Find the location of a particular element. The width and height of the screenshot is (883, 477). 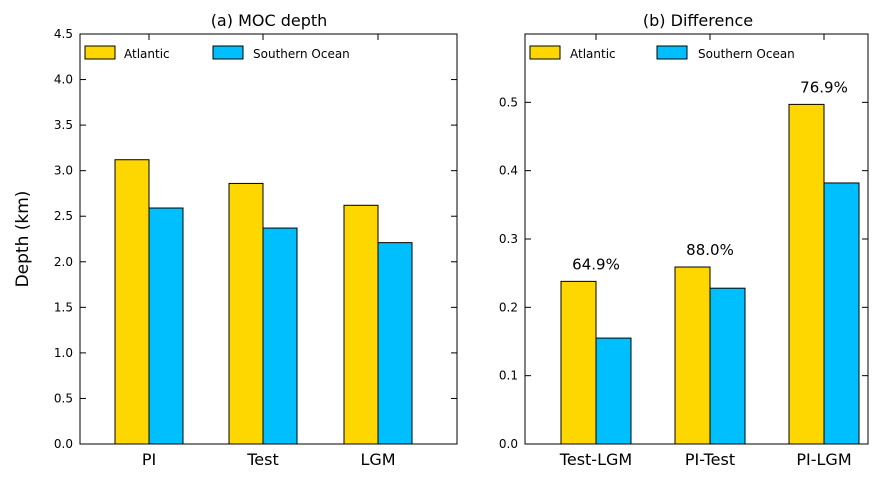

y-tick-label: 0.2 is located at coordinates (508, 307).